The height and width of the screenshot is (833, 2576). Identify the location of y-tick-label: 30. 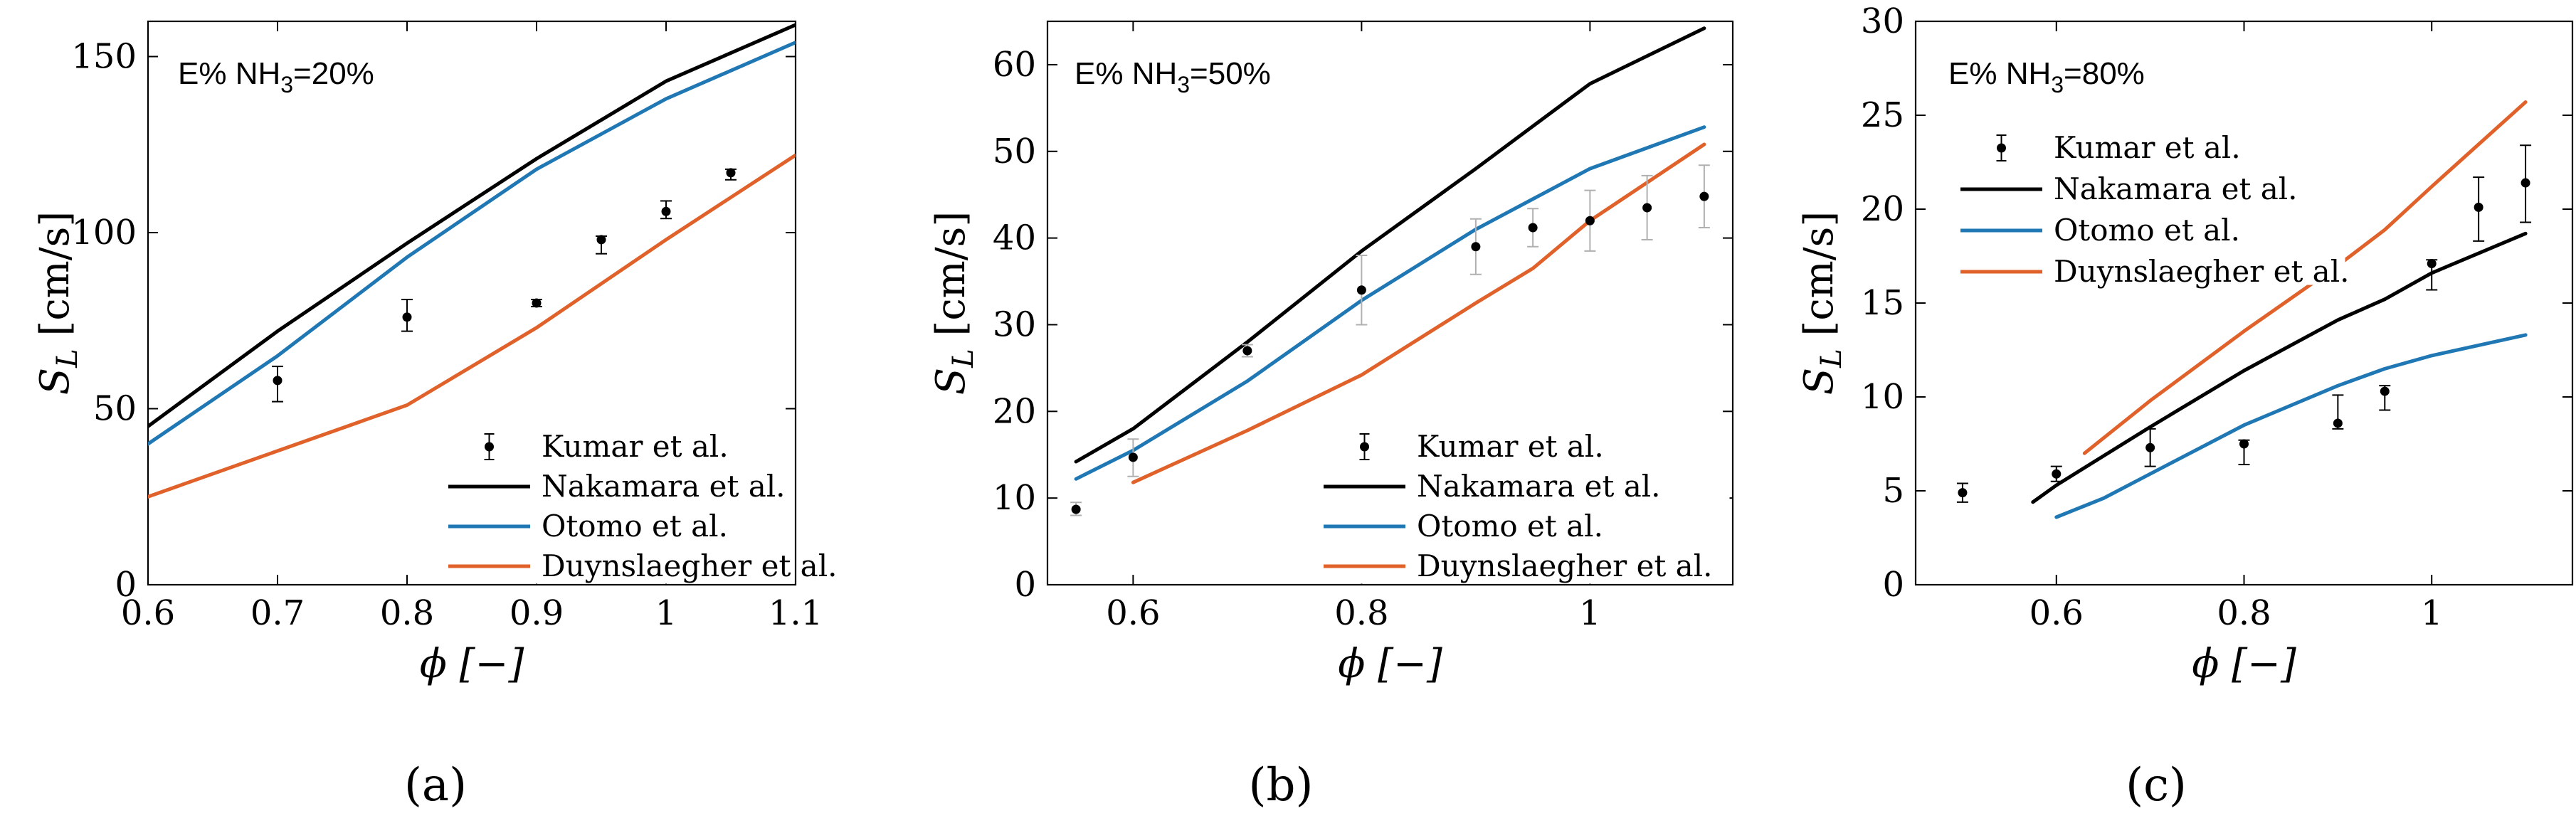
(1882, 21).